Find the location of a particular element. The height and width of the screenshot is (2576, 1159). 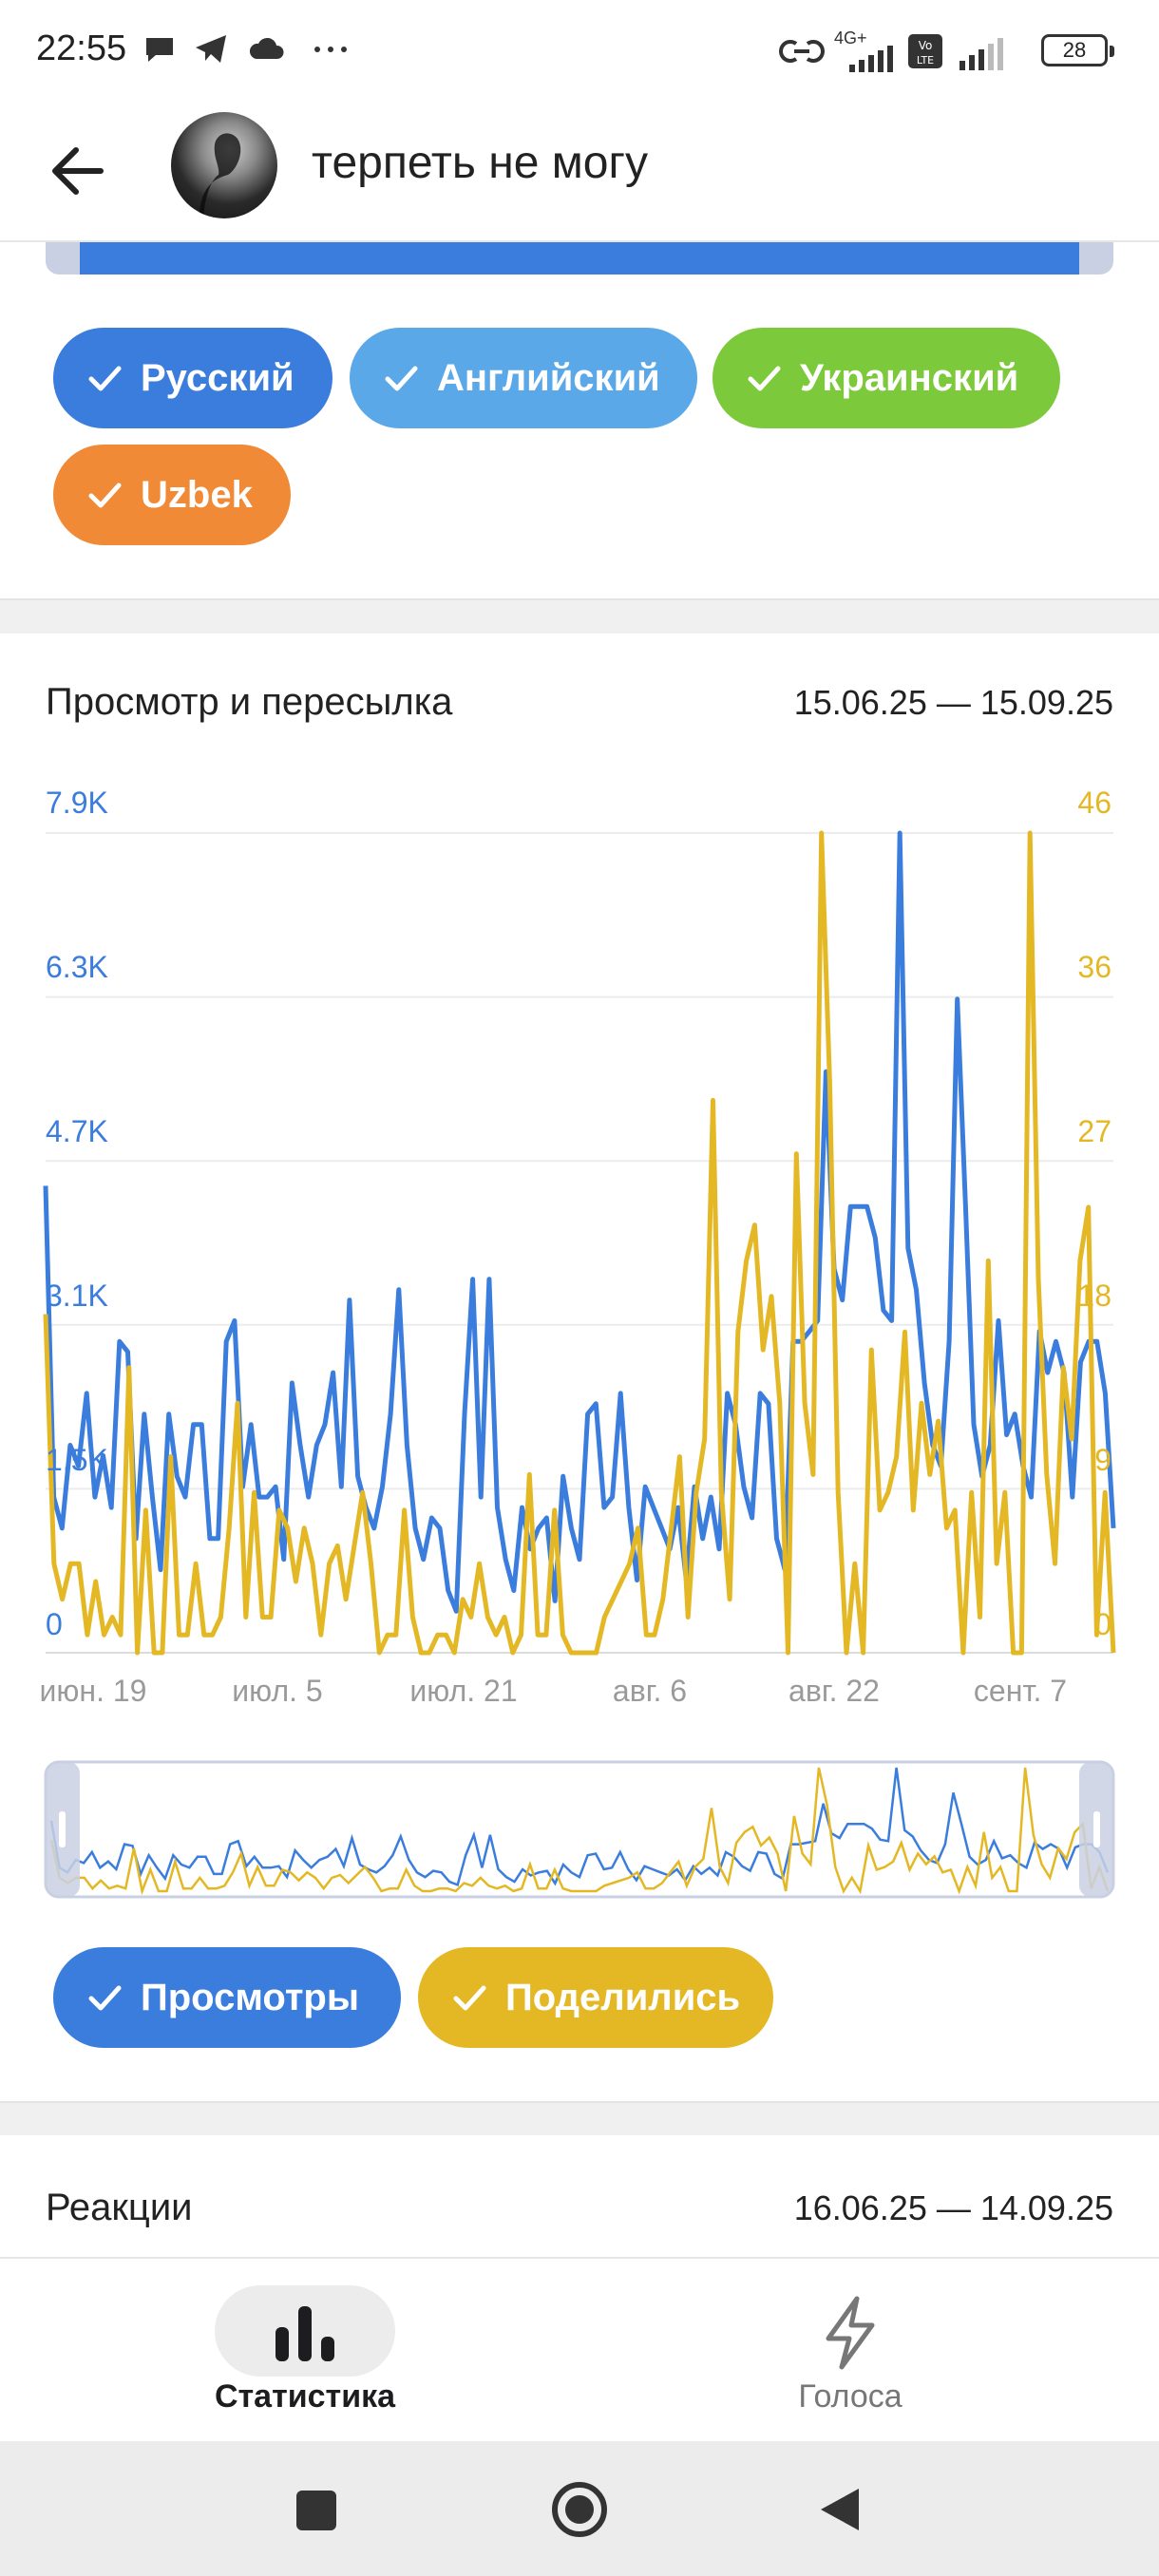

y-right-tick: 46 is located at coordinates (1094, 803).